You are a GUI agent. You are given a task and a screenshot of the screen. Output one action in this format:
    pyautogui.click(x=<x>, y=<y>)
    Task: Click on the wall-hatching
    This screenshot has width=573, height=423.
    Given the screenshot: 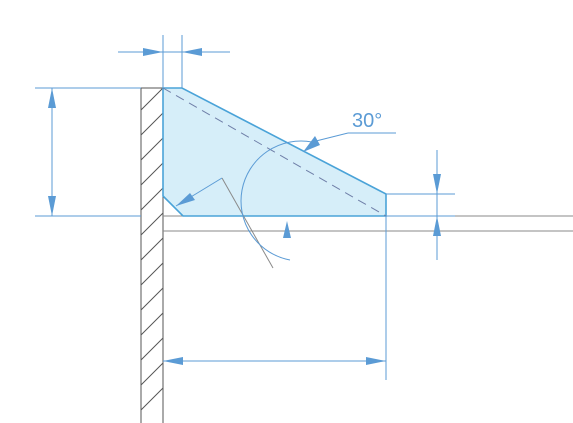 What is the action you would take?
    pyautogui.click(x=152, y=249)
    